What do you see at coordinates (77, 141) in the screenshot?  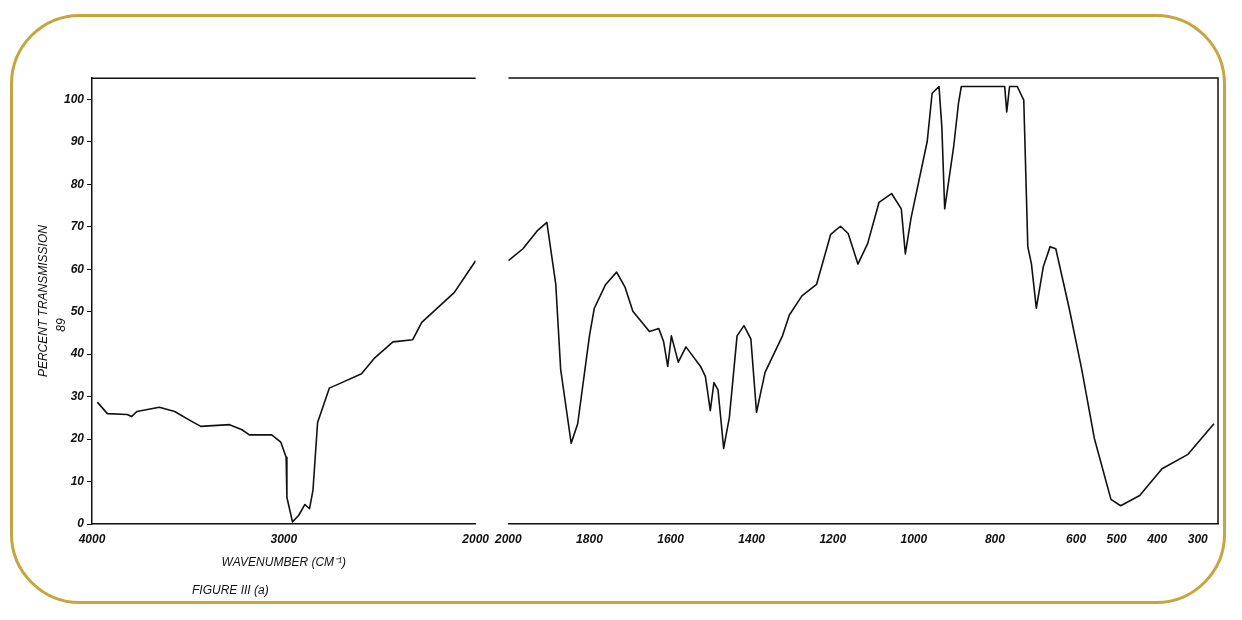 I see `y-tick-label: 90` at bounding box center [77, 141].